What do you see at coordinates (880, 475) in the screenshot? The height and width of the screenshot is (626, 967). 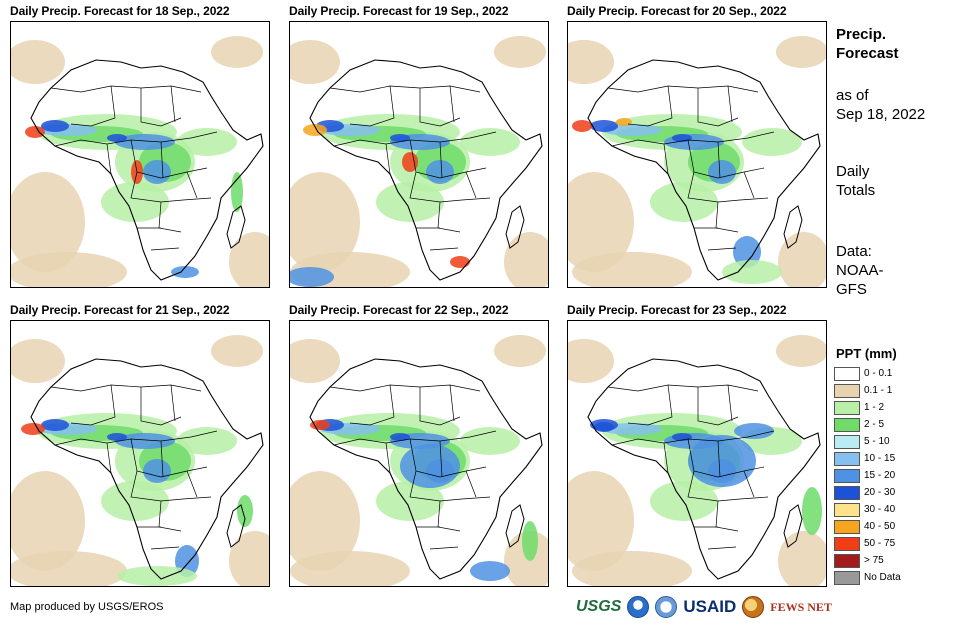 I see `legend-label: 15 - 20` at bounding box center [880, 475].